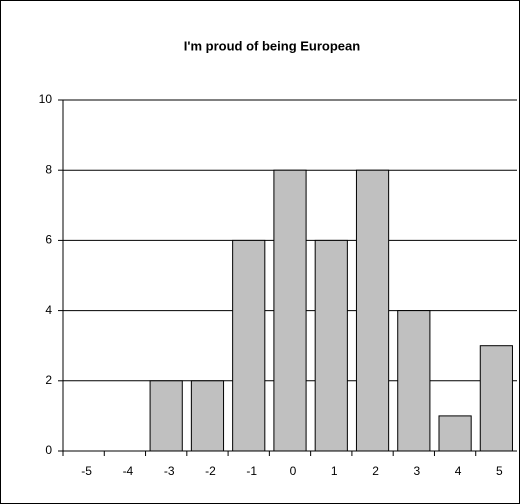 The image size is (520, 504). I want to click on chart-title: I'm proud of being European, so click(272, 45).